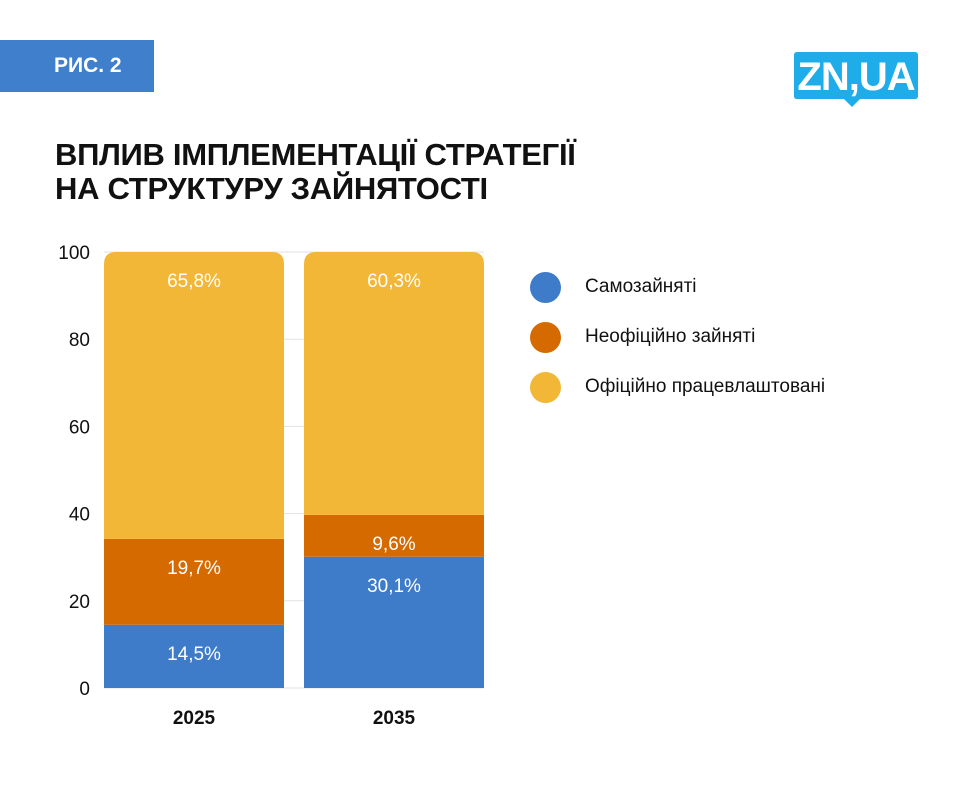  I want to click on data-label: 14,5%, so click(194, 654).